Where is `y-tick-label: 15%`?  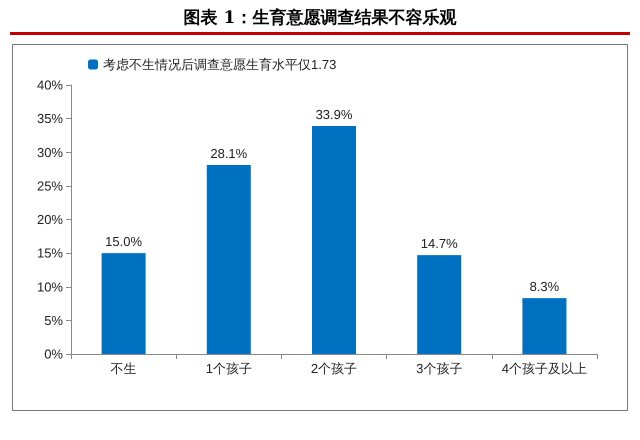 y-tick-label: 15% is located at coordinates (50, 253).